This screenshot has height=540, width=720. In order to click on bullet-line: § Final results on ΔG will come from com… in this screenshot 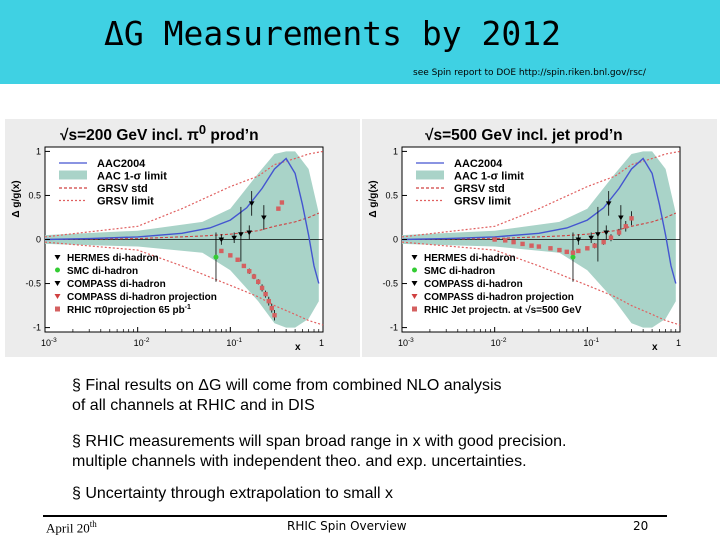, I will do `click(287, 385)`.